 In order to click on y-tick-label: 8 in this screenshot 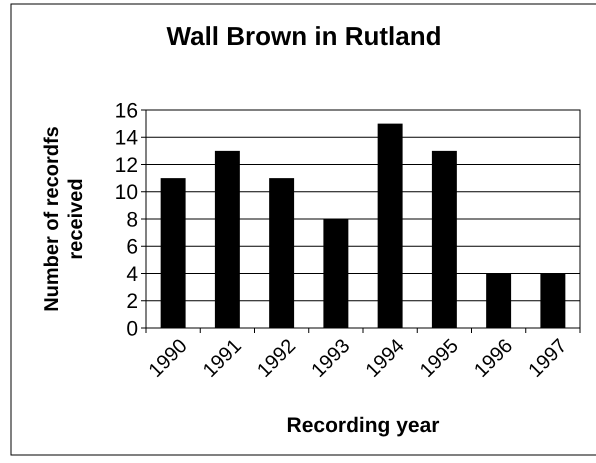, I will do `click(132, 220)`.